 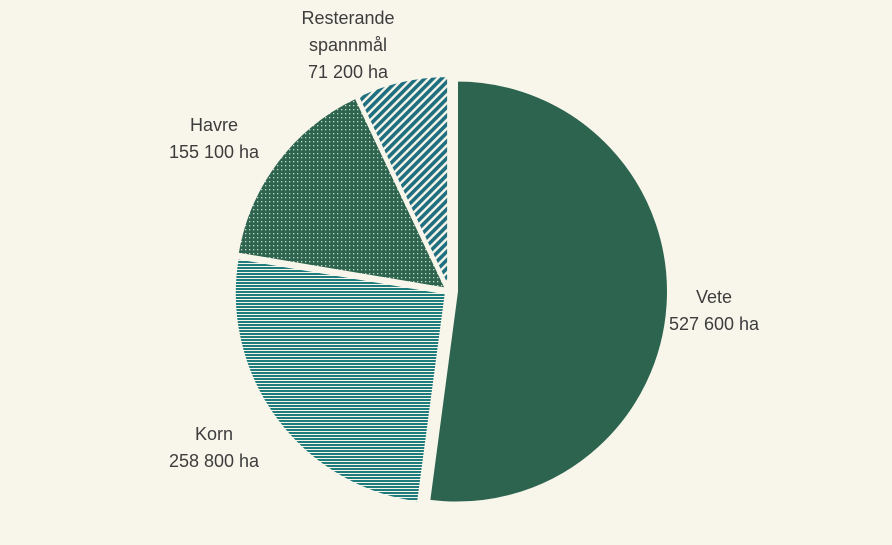 I want to click on slice-name-korn: Korn, so click(x=214, y=434).